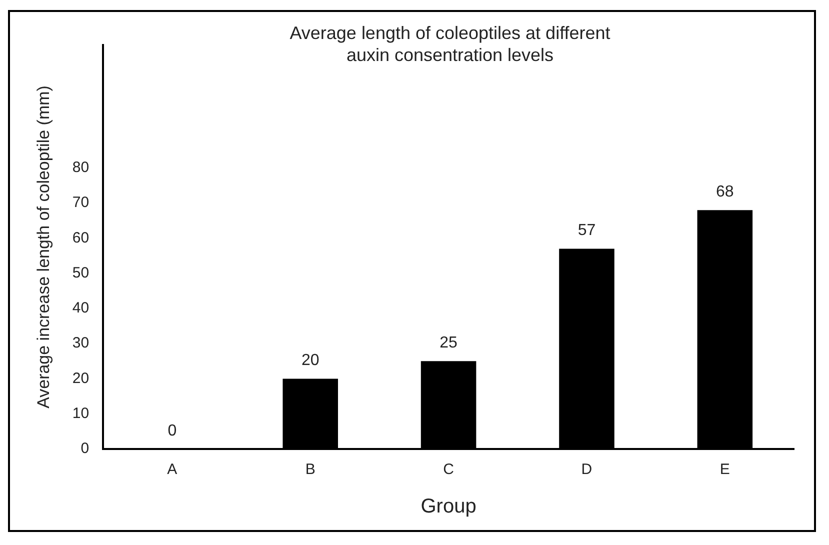  What do you see at coordinates (586, 469) in the screenshot?
I see `x-tick-label: D` at bounding box center [586, 469].